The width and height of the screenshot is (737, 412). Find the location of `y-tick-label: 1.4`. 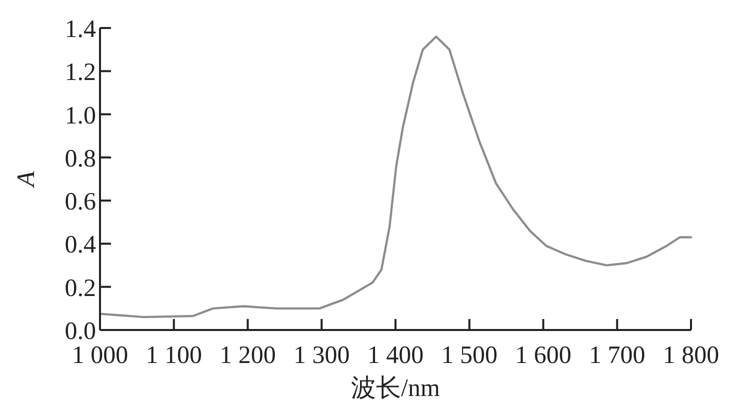

y-tick-label: 1.4 is located at coordinates (80, 29).